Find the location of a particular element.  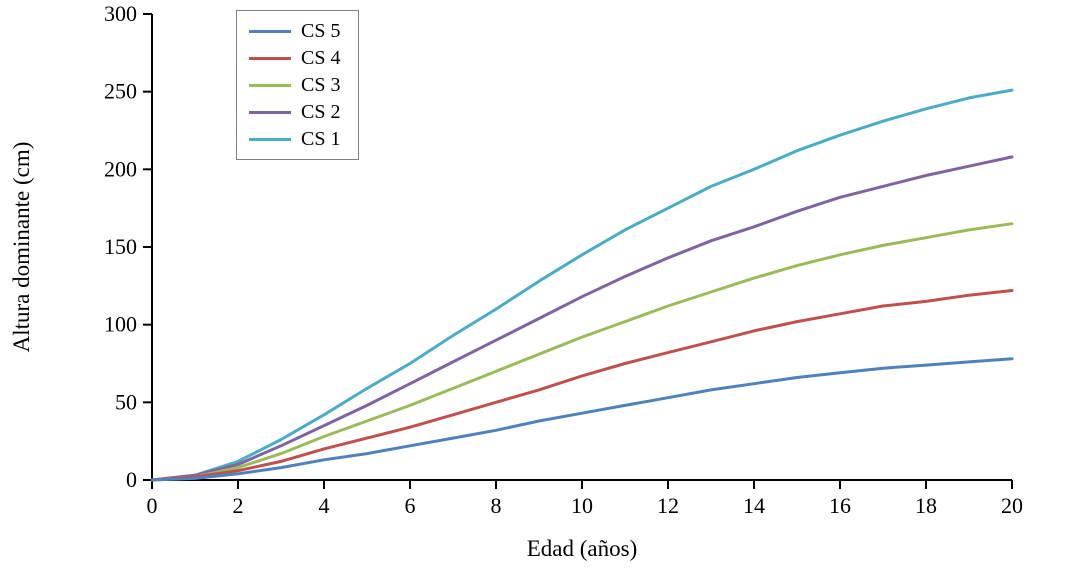

x-tick-label: 6 is located at coordinates (410, 505).